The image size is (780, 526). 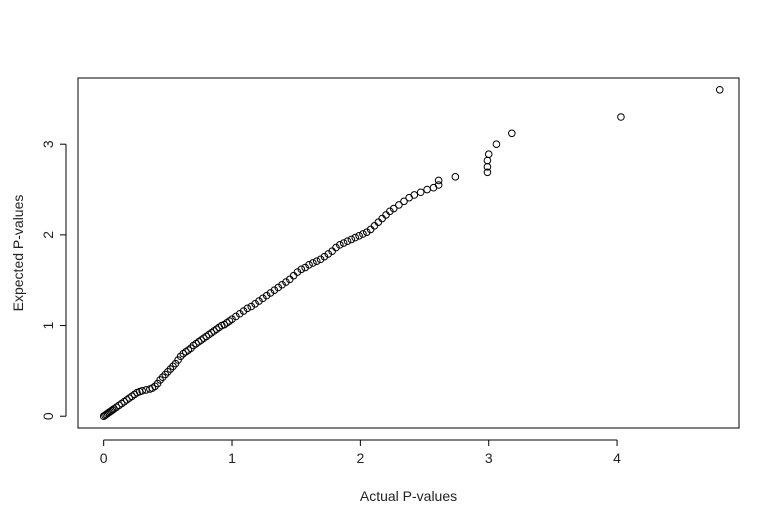 I want to click on x-tick-label: 1, so click(x=232, y=458).